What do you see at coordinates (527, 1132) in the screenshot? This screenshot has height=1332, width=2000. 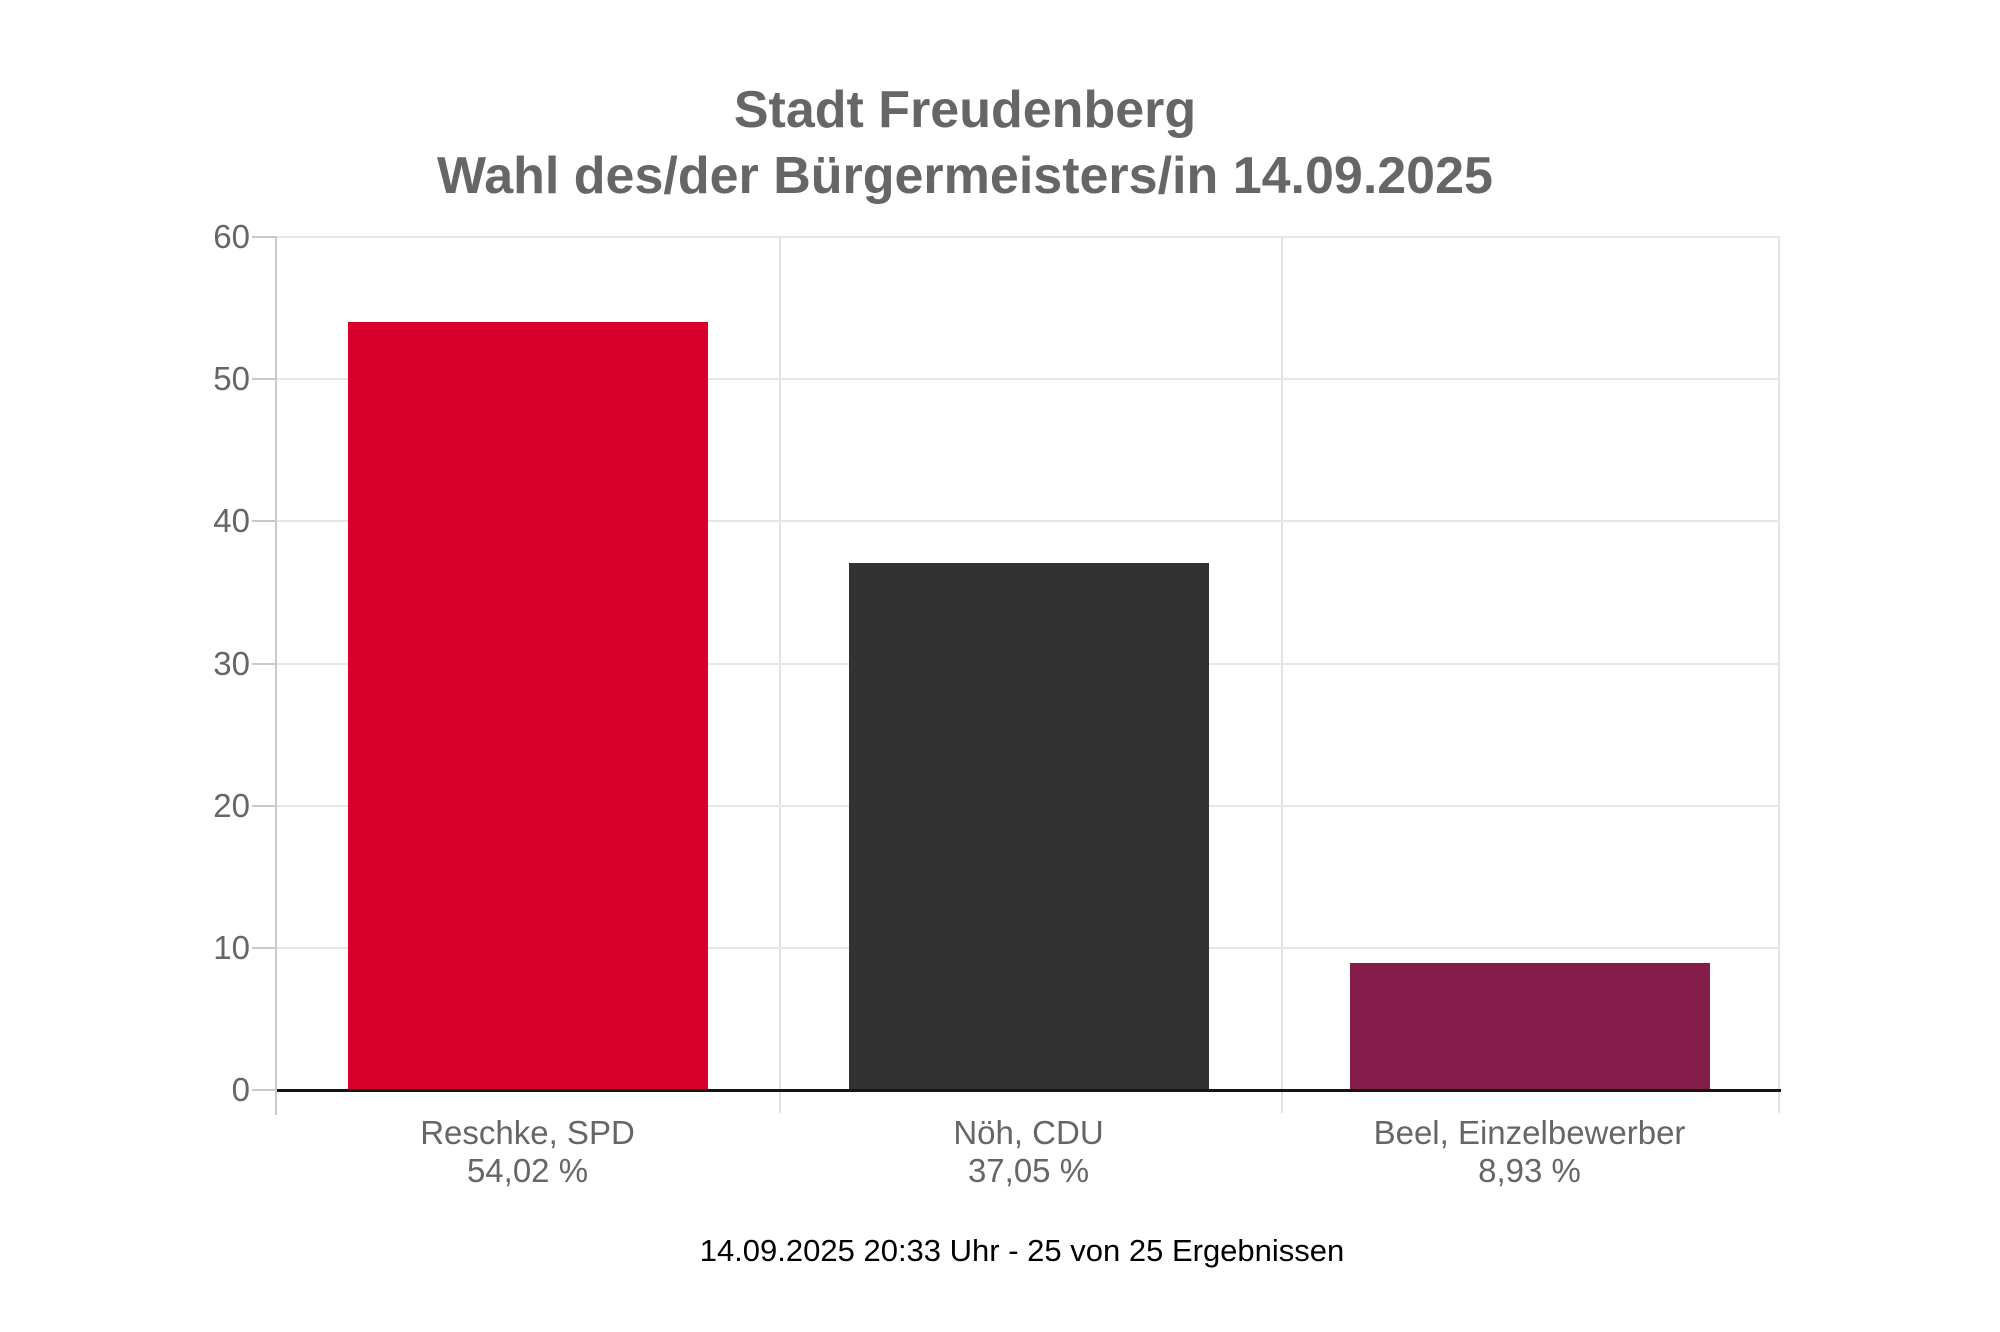 I see `category-name: Reschke, SPD` at bounding box center [527, 1132].